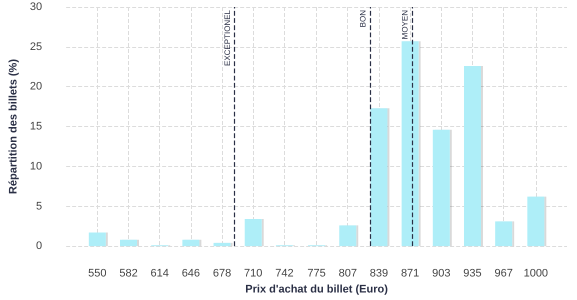  I want to click on x-tick-label: 1000, so click(536, 274).